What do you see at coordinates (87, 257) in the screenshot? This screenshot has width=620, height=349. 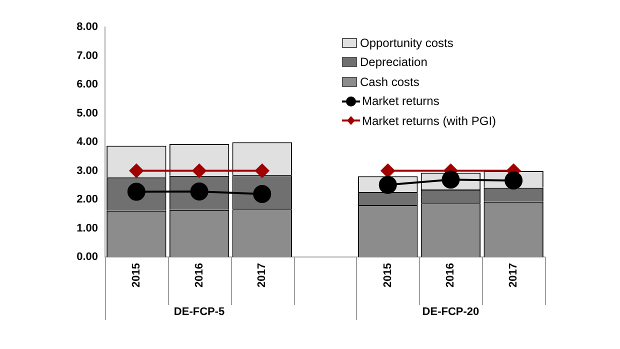 I see `y-tick-label: 0.00` at bounding box center [87, 257].